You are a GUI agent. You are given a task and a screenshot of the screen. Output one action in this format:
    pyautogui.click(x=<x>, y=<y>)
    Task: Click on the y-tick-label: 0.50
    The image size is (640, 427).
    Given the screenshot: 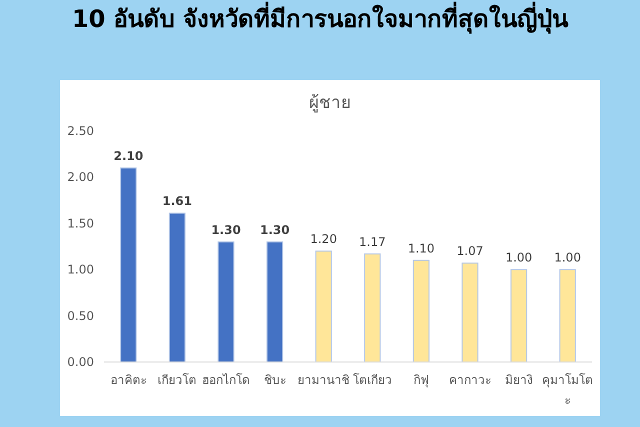 What is the action you would take?
    pyautogui.click(x=80, y=315)
    